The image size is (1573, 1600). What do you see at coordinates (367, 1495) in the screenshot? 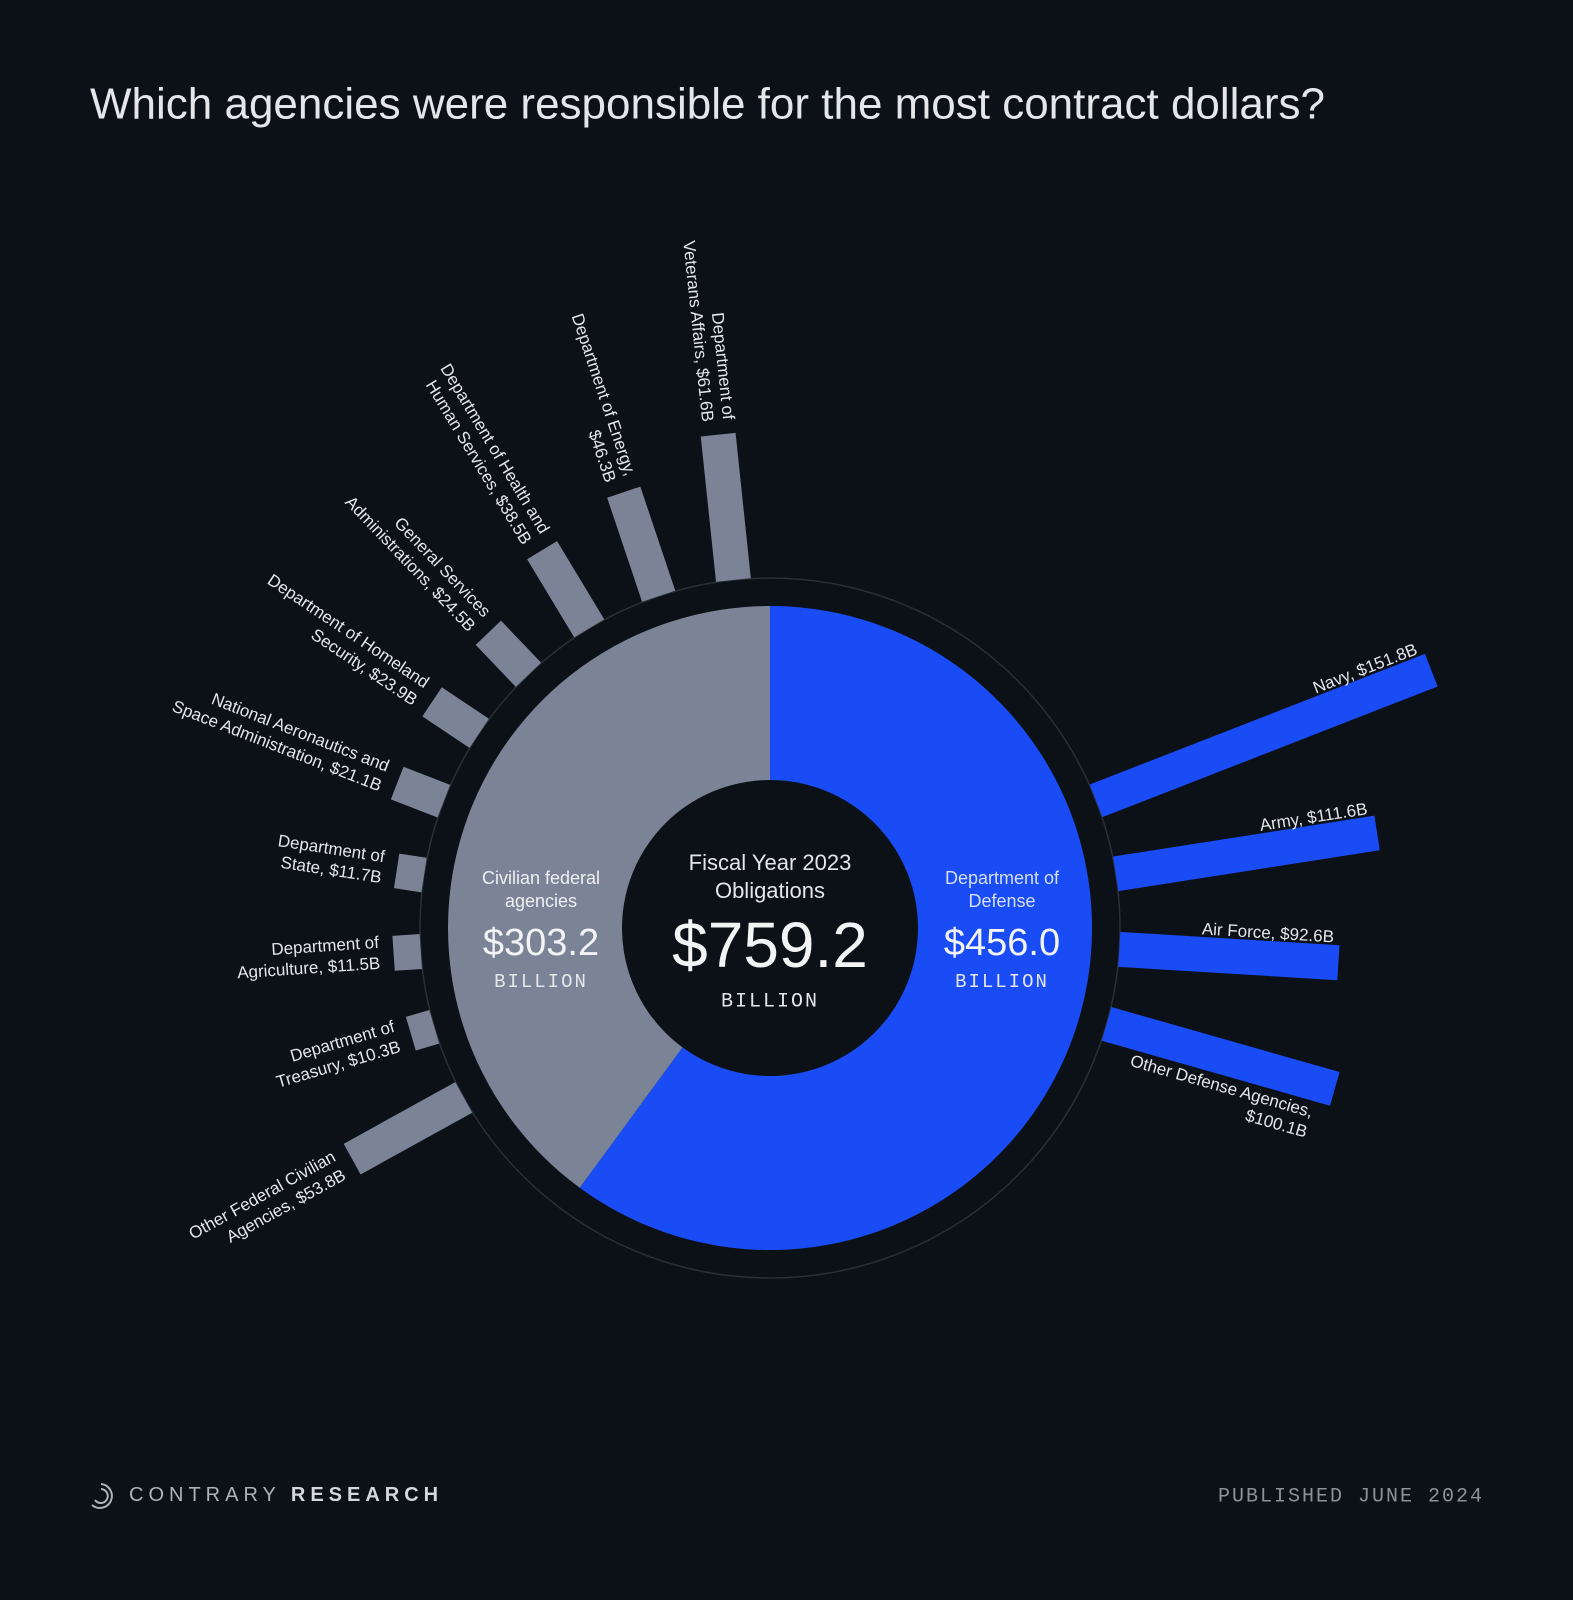
I see `brand-word: RESEARCH` at bounding box center [367, 1495].